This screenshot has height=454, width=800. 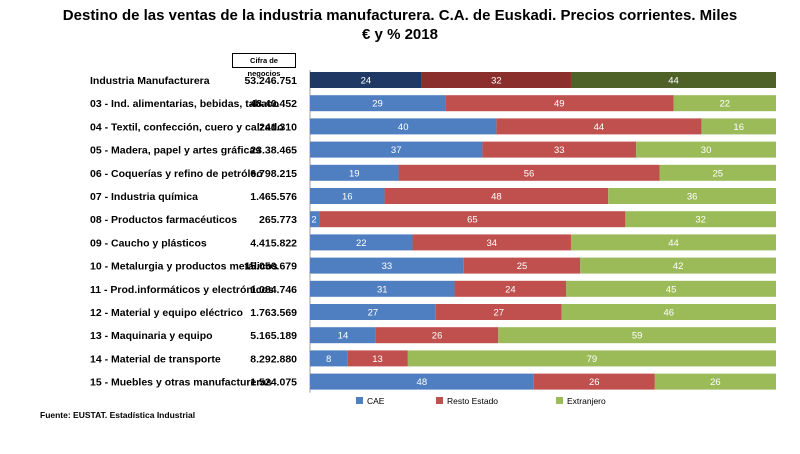 I want to click on category-label: 15 - Muebles y otras manufactureras, so click(x=181, y=383).